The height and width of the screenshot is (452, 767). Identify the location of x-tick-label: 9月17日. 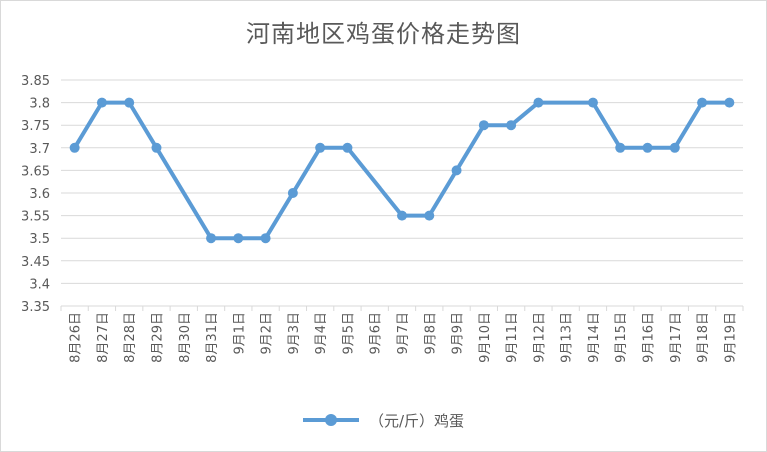
(676, 337).